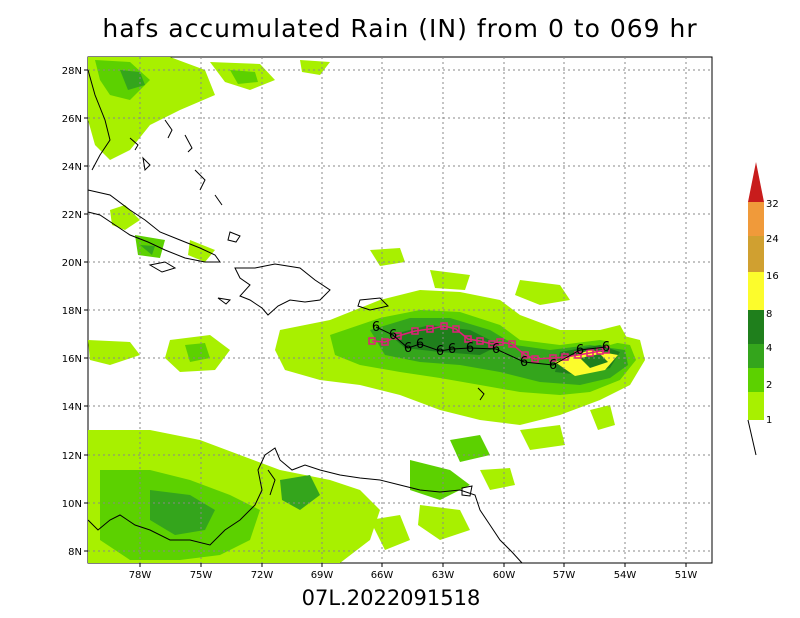 The width and height of the screenshot is (800, 618). Describe the element at coordinates (262, 575) in the screenshot. I see `lon-tick-label: 72W` at that location.